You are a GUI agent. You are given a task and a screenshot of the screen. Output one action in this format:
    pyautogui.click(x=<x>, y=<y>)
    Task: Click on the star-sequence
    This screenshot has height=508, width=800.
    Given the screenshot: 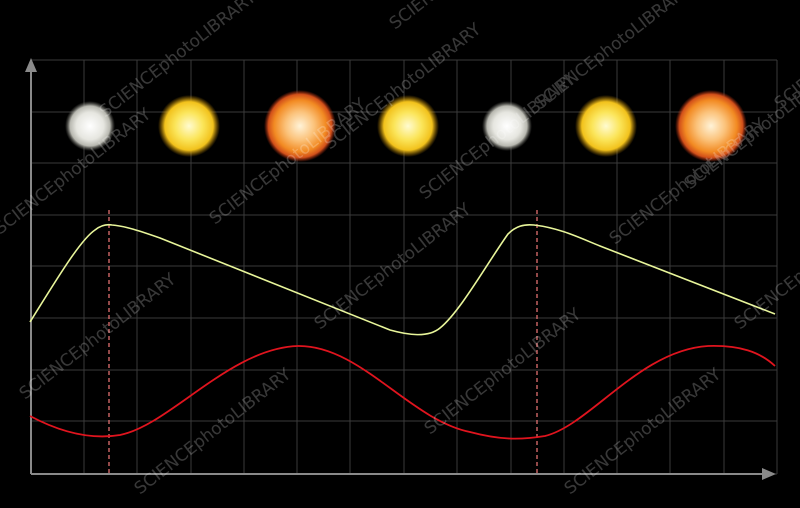 What is the action you would take?
    pyautogui.click(x=406, y=126)
    